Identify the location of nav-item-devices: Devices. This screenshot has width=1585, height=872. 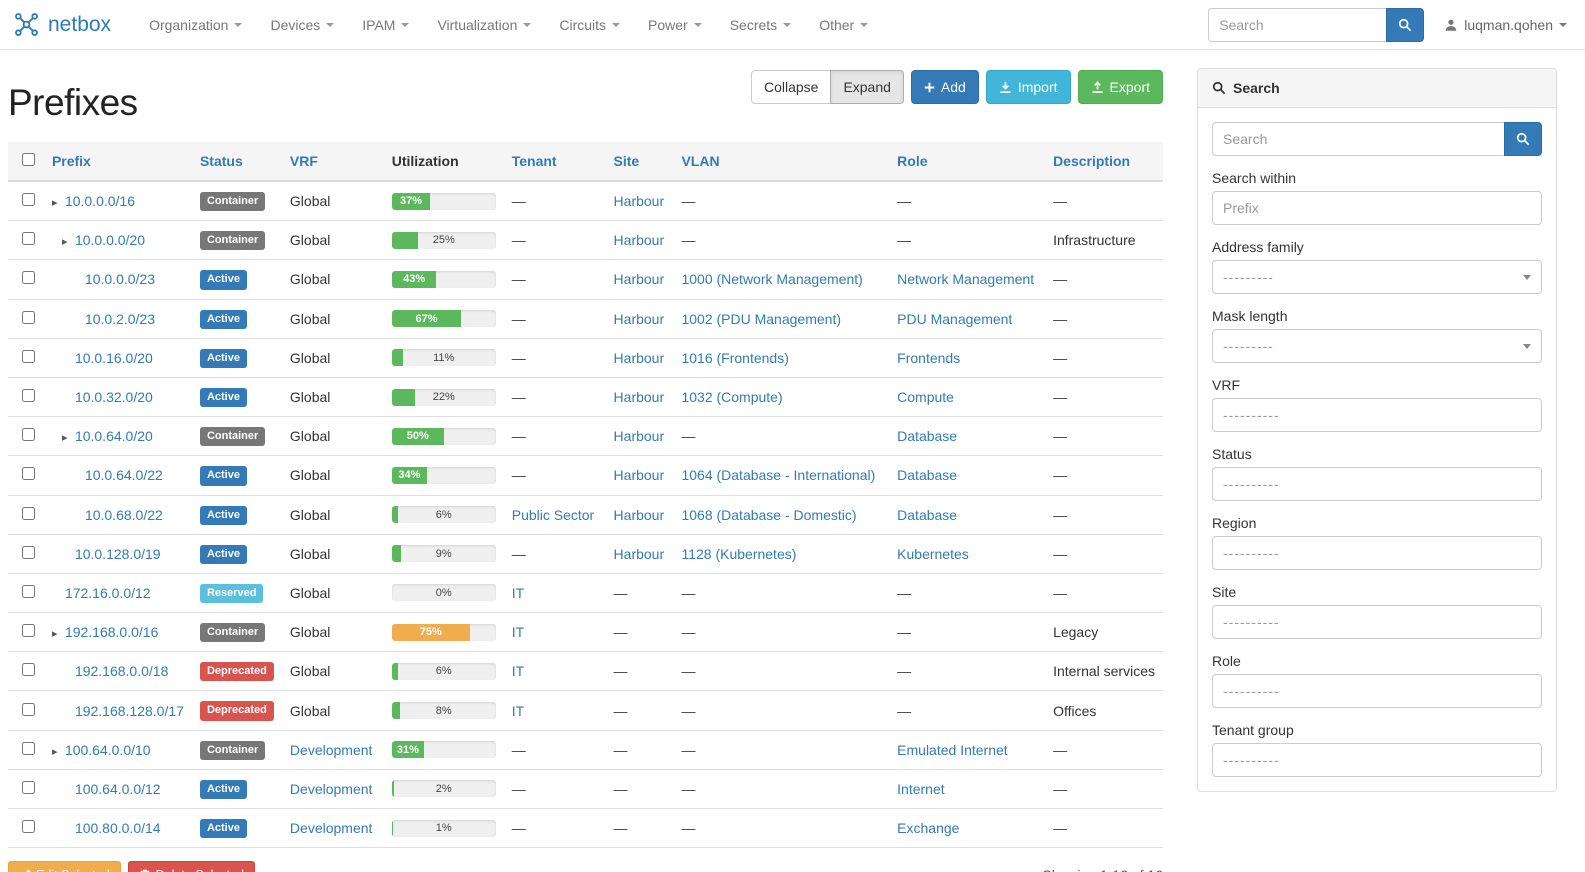
(302, 24).